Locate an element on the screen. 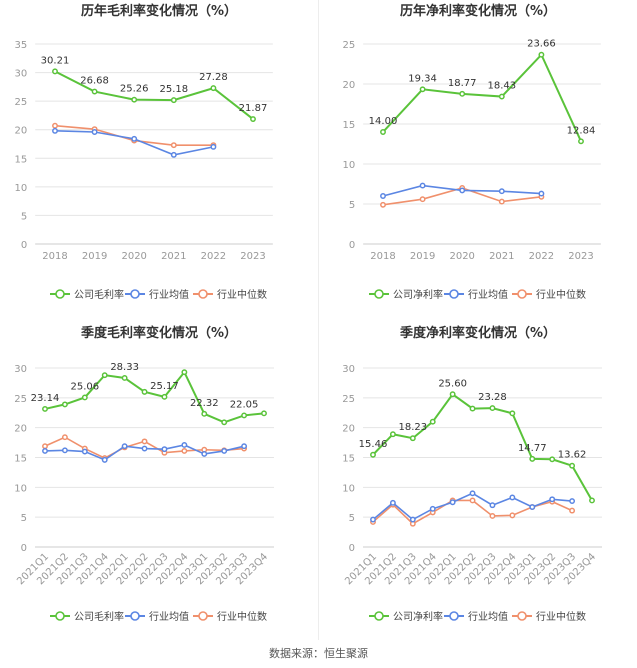 This screenshot has height=668, width=637. data-label: 25.18 is located at coordinates (173, 89).